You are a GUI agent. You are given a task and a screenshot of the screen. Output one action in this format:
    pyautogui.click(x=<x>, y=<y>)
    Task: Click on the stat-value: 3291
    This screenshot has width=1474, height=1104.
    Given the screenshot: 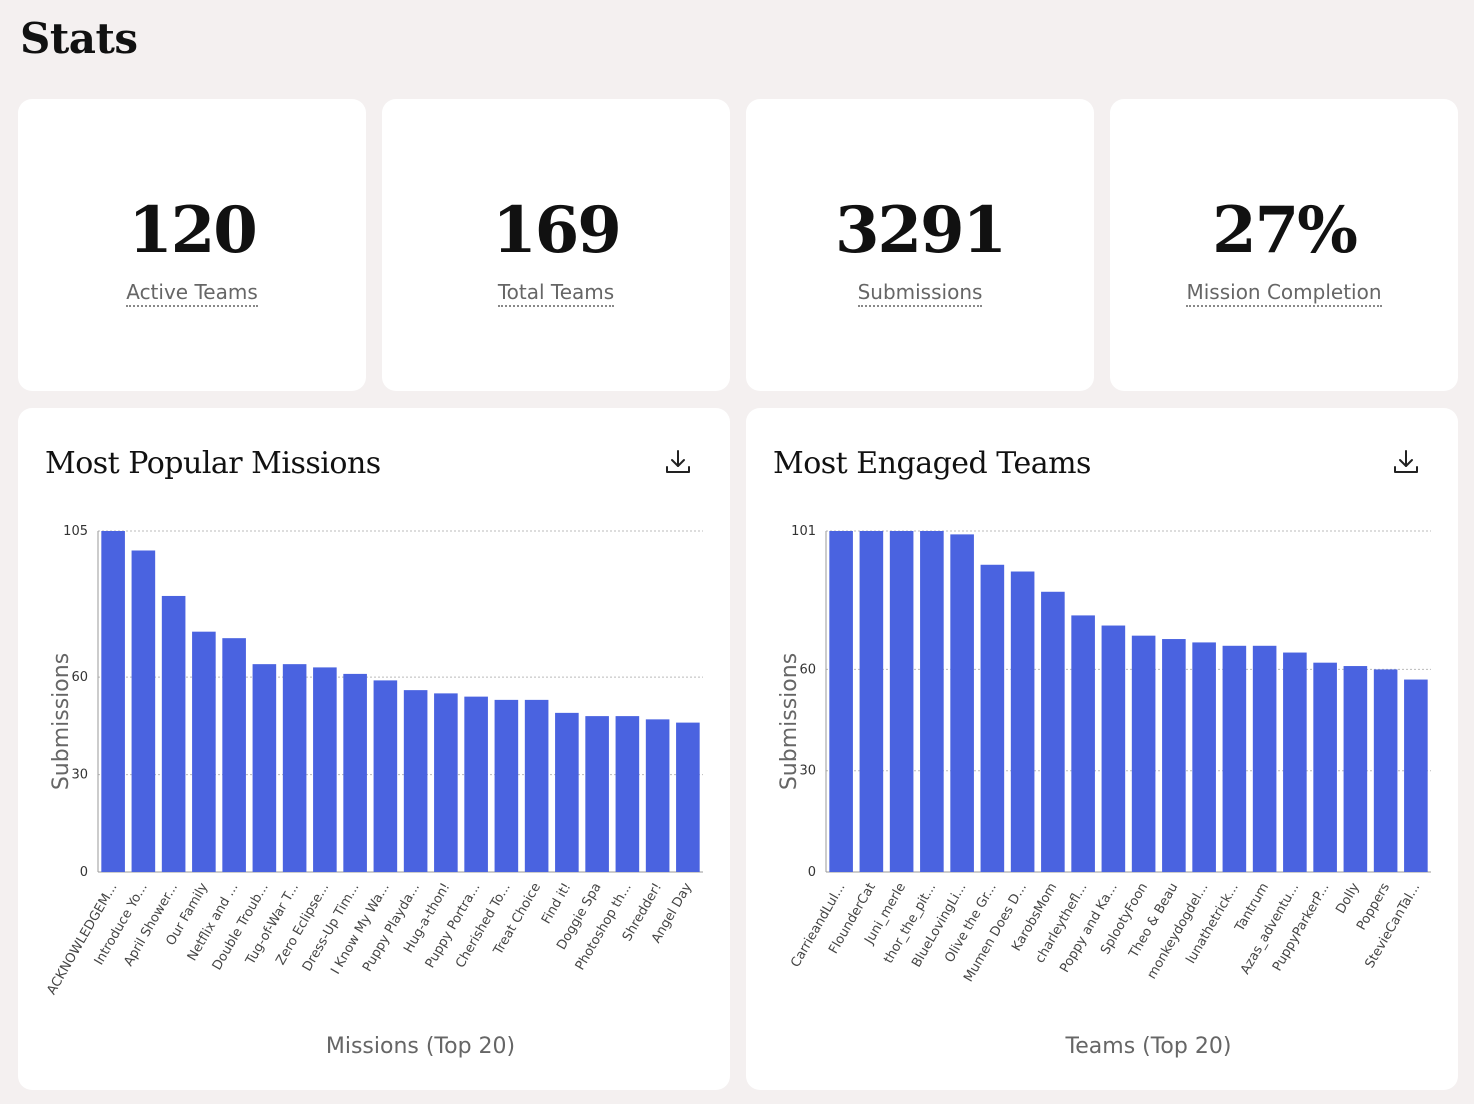 What is the action you would take?
    pyautogui.click(x=920, y=230)
    